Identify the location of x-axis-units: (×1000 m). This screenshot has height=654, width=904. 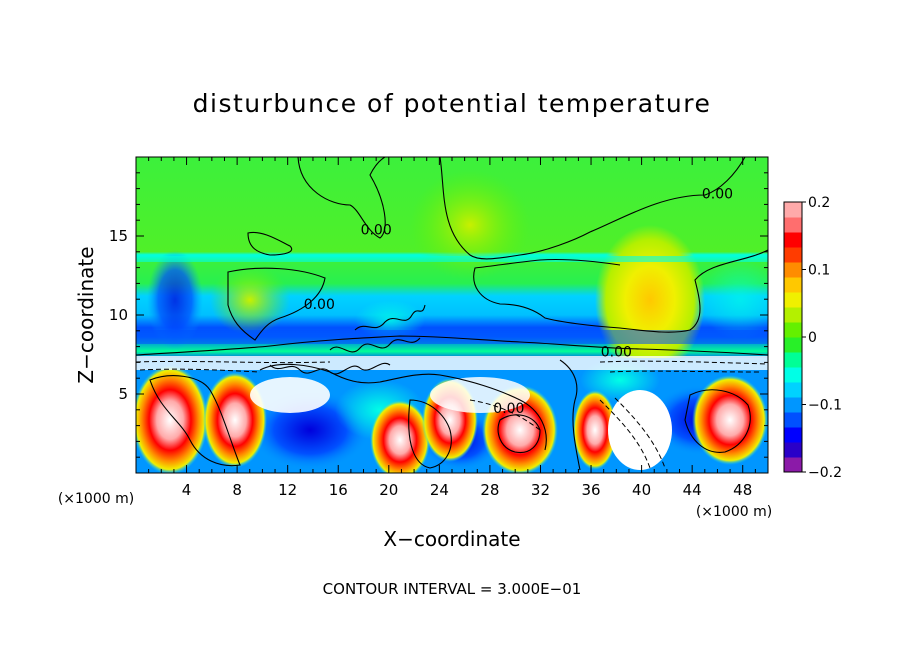
(734, 512).